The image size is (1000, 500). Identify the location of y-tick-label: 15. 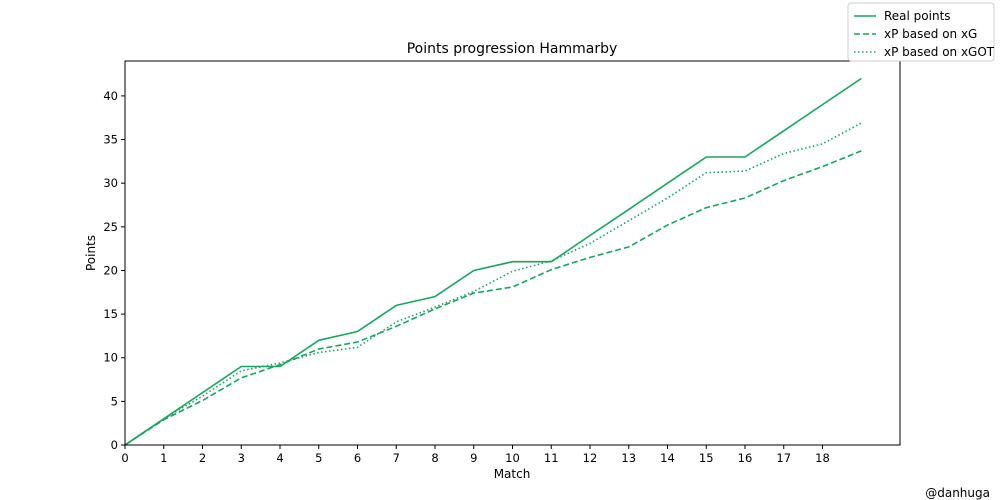
(110, 314).